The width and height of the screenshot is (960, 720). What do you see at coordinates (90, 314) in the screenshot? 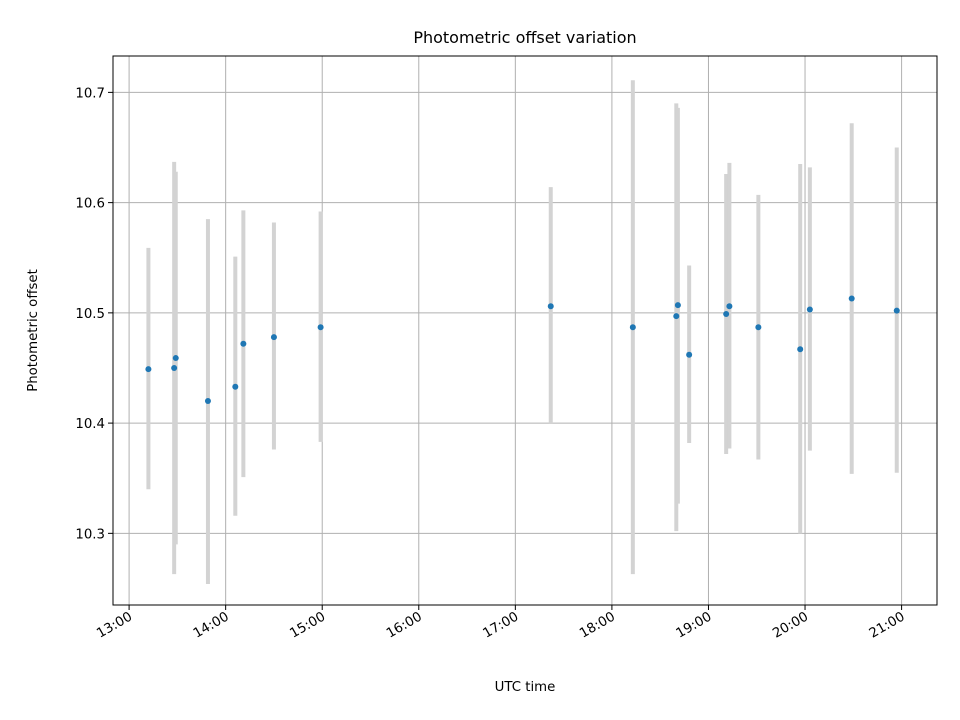
I see `y-tick-label: 10.5` at bounding box center [90, 314].